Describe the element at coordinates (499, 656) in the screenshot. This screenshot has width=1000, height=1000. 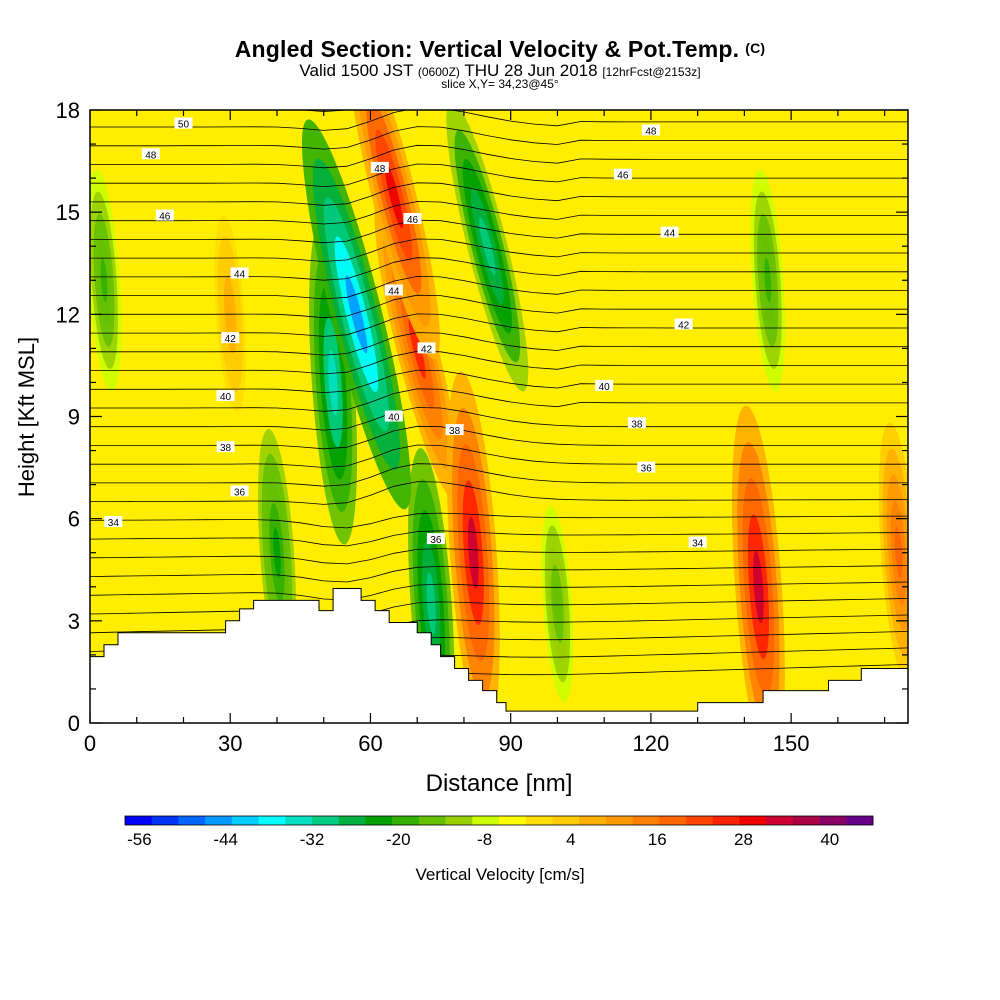
I see `terrain` at that location.